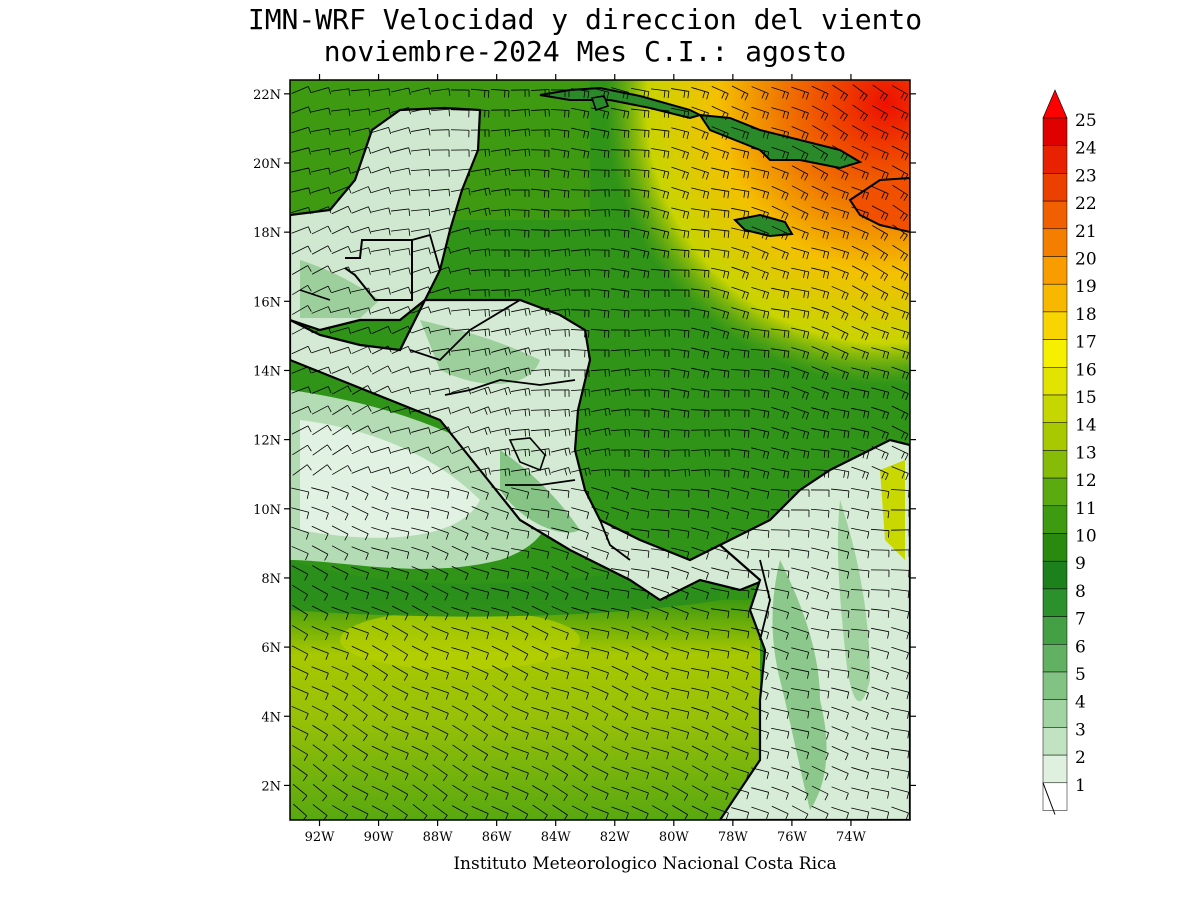 The height and width of the screenshot is (900, 1200). I want to click on colorbar-swatch, so click(1055, 159).